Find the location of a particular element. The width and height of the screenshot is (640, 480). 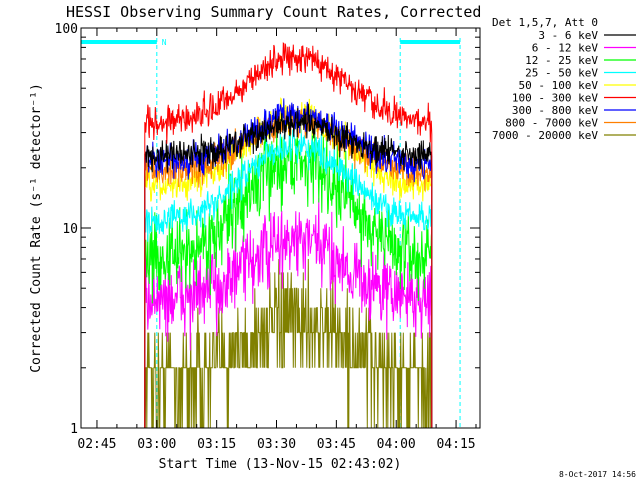

x-tick-label: 02:45 is located at coordinates (96, 444).